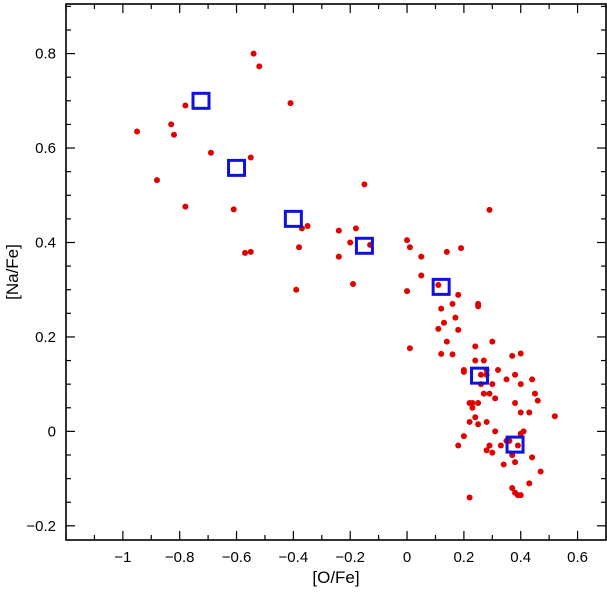 The width and height of the screenshot is (607, 592). Describe the element at coordinates (463, 557) in the screenshot. I see `x-tick-label: 0.2` at that location.